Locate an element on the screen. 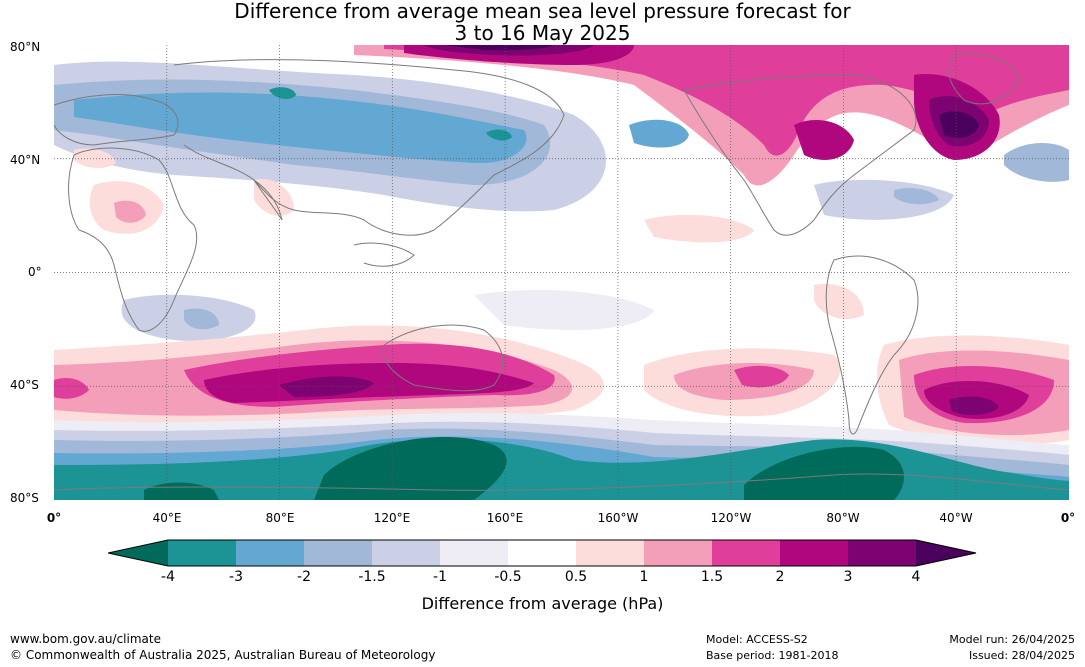 The image size is (1085, 667). title-line-2: 3 to 16 May 2025 is located at coordinates (542, 33).